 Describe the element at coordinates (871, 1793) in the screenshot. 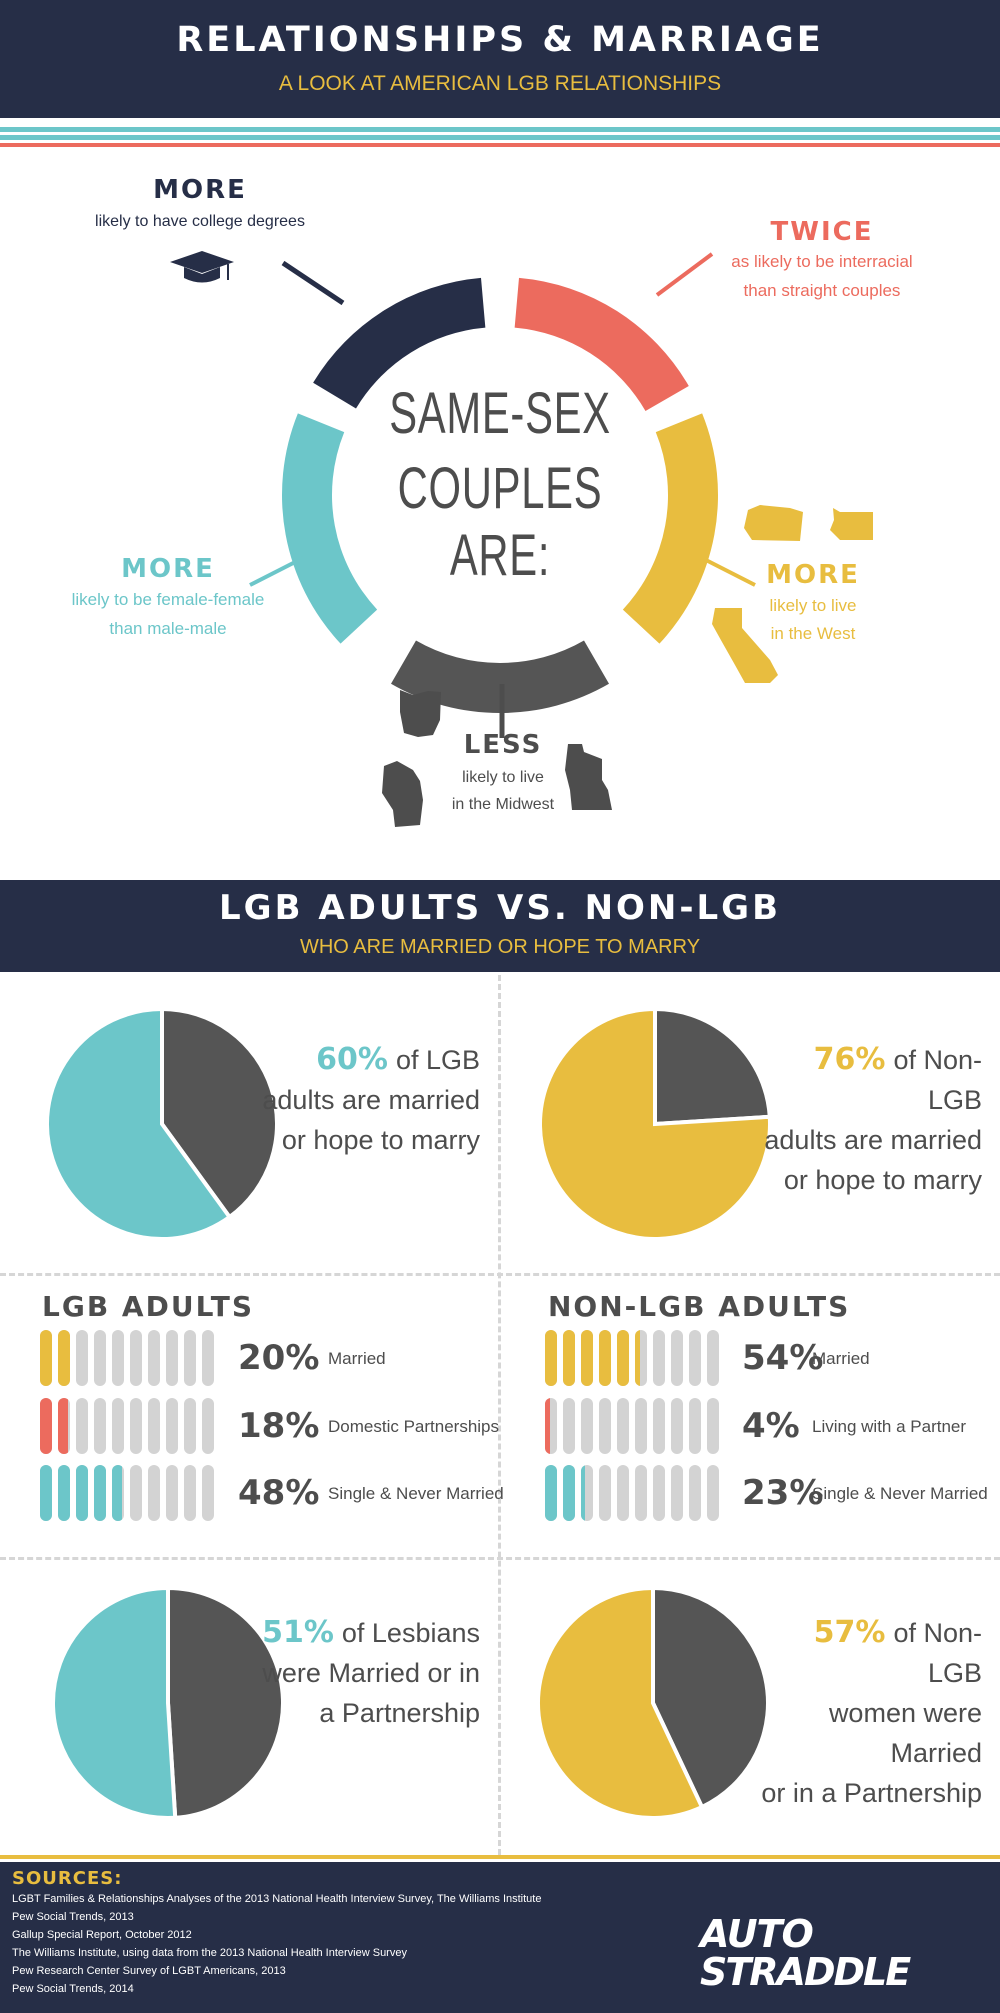

I see `pie-nonlgb-women-line3: or in a Partnership` at that location.